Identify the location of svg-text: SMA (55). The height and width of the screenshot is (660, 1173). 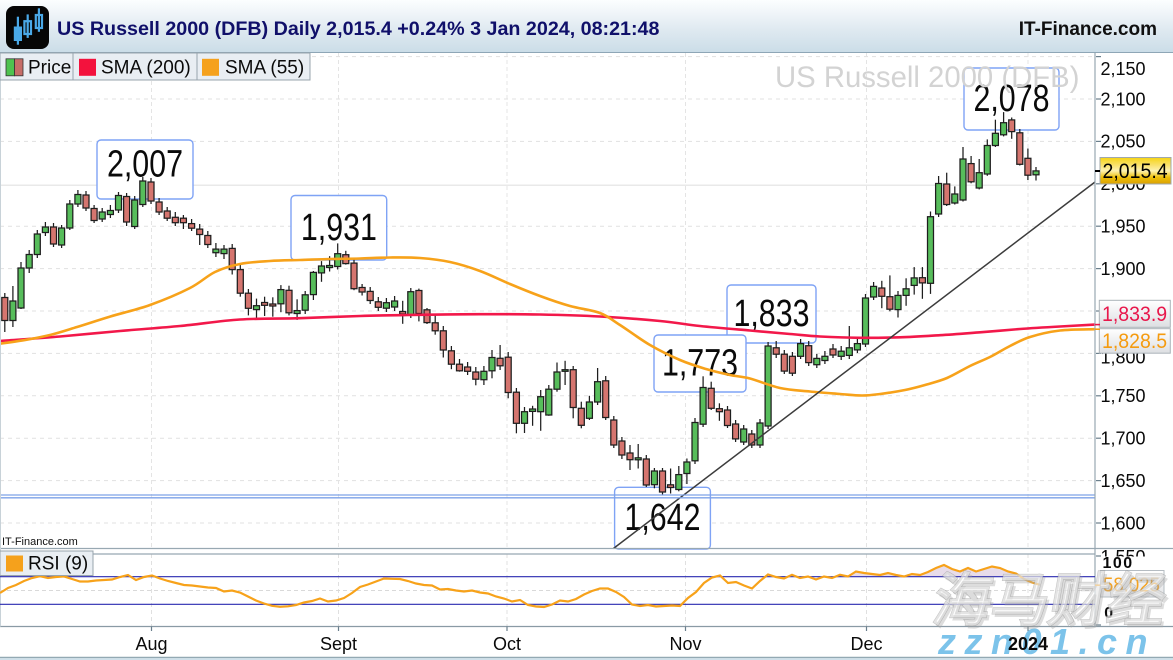
(264, 68).